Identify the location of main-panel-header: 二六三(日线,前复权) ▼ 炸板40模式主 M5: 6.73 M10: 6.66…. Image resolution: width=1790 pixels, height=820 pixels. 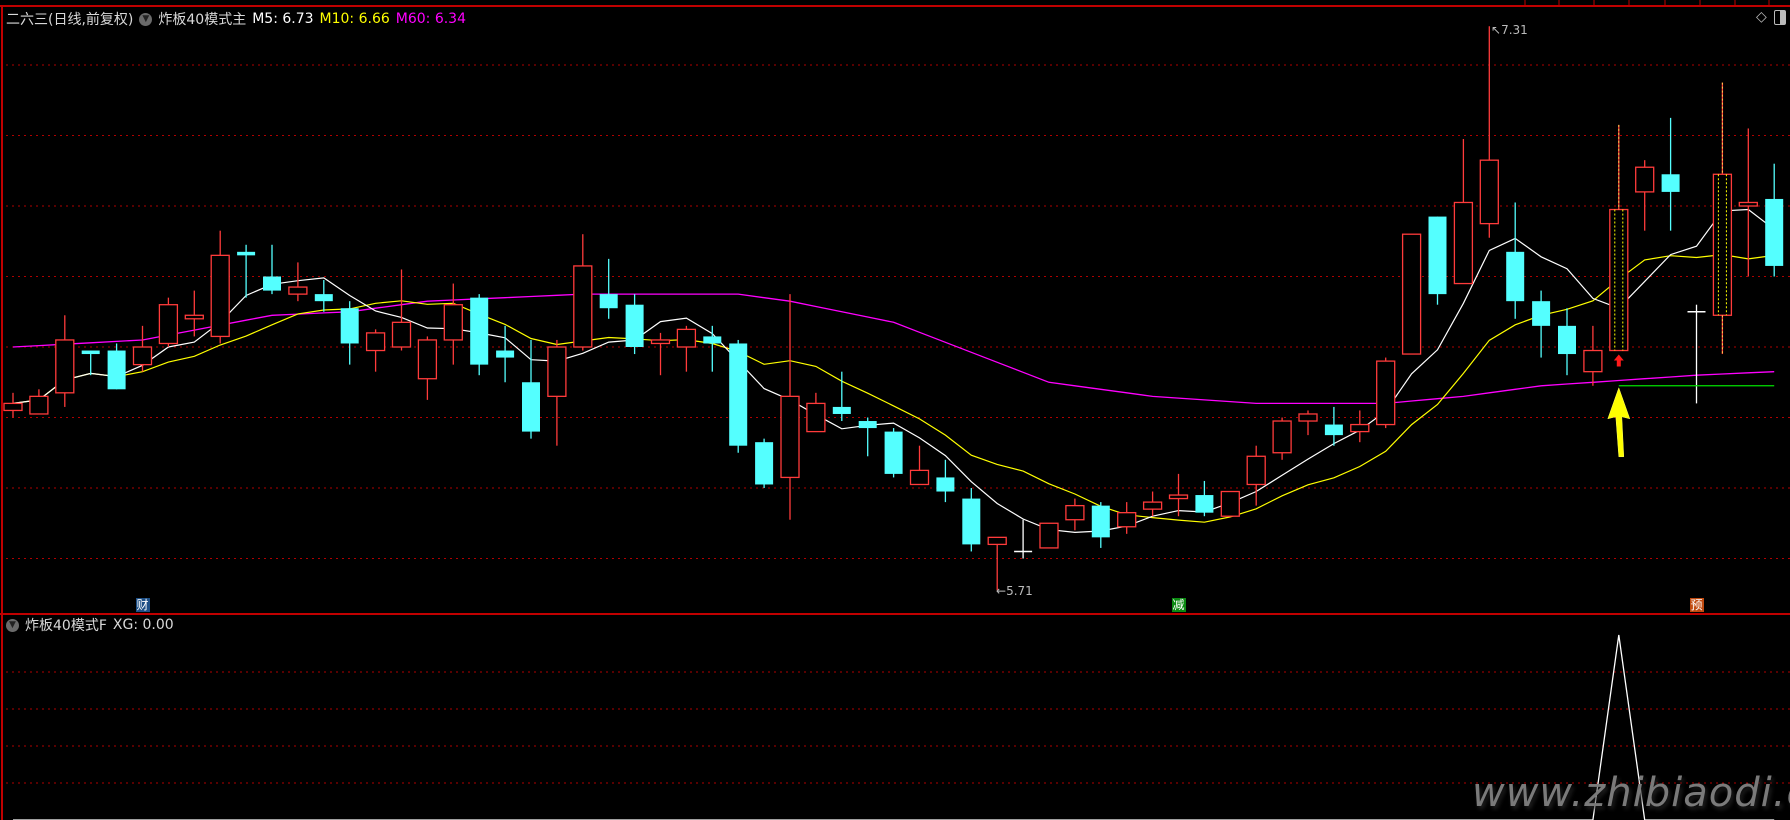
(239, 19).